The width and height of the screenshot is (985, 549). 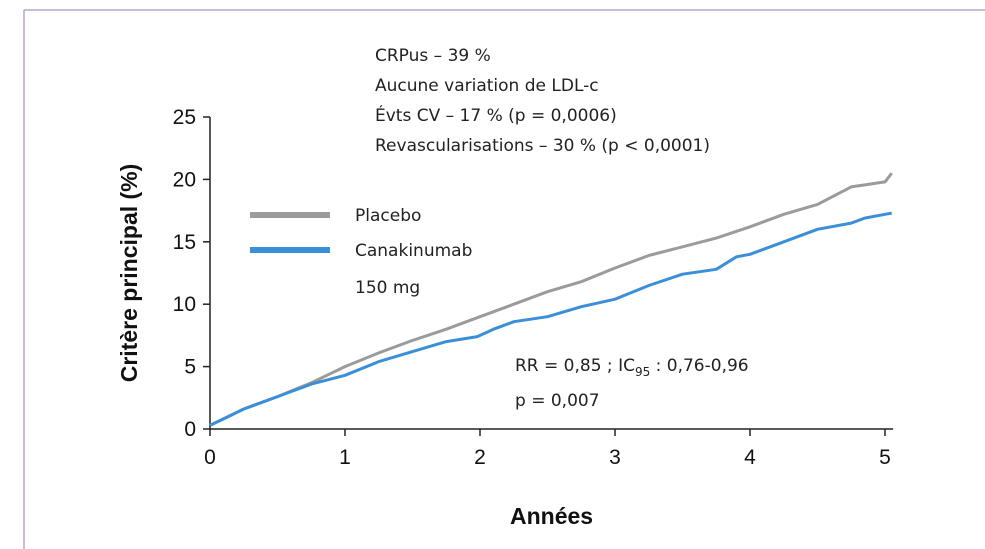 I want to click on y-tick-label: 10, so click(x=184, y=304).